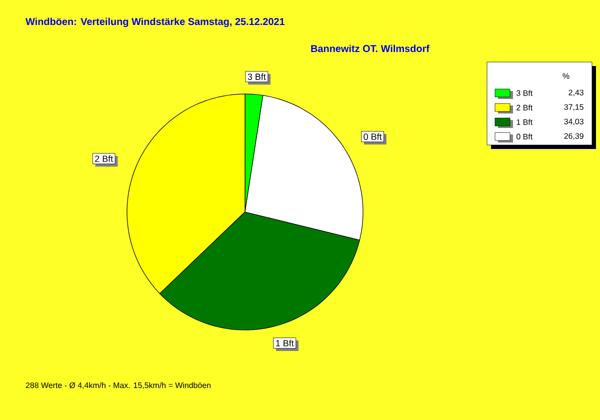 This screenshot has width=600, height=420. I want to click on slice-label: 0 Bft, so click(373, 136).